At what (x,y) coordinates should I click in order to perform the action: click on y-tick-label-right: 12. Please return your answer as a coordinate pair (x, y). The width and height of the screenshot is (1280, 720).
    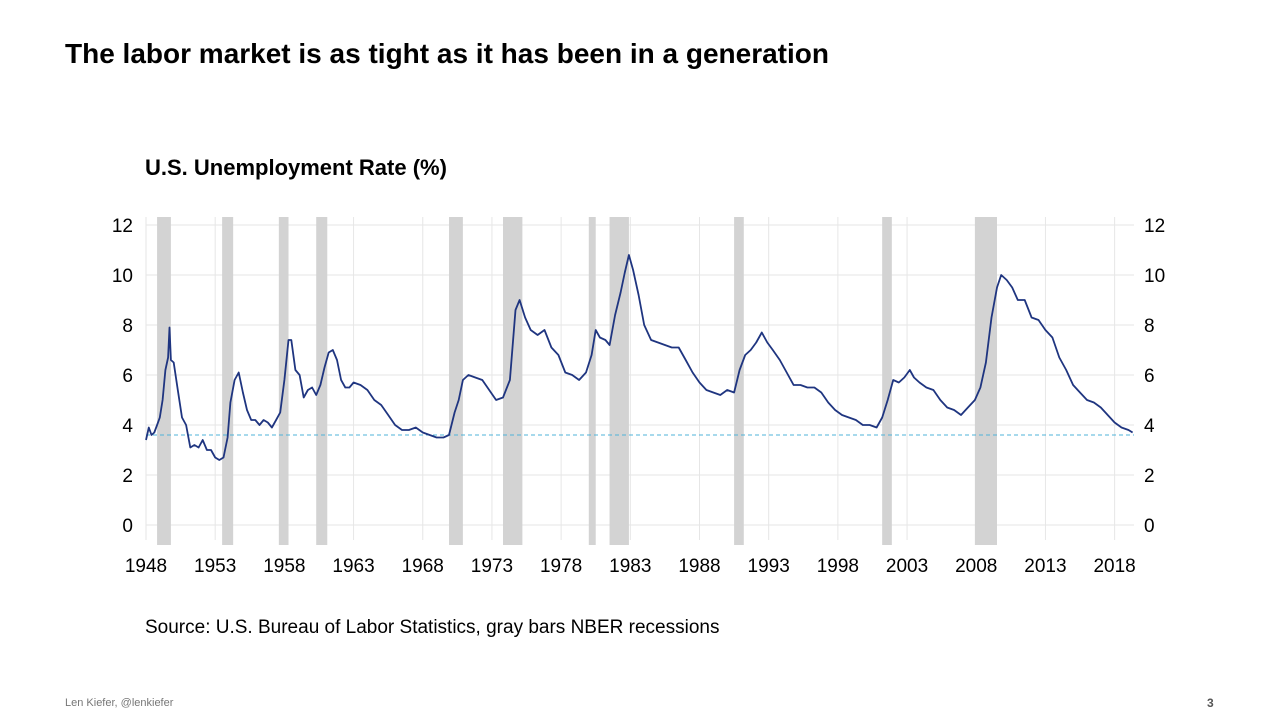
    Looking at the image, I should click on (1154, 226).